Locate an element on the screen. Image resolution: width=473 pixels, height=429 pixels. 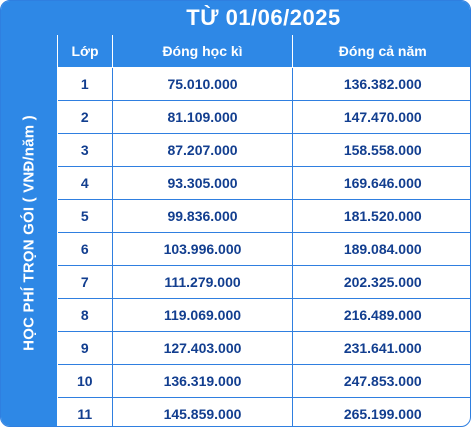
side-panel: HỌC PHÍ TRỌN GÓI ( VNĐ/năm ) is located at coordinates (29, 213).